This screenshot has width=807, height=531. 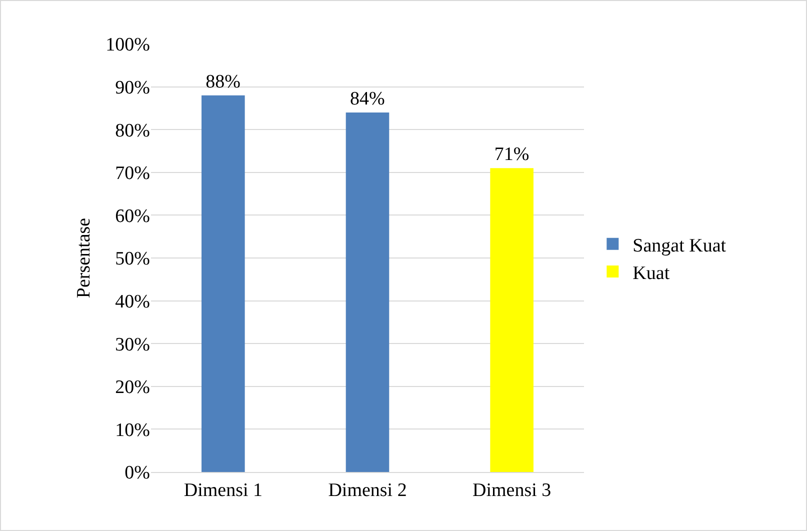 I want to click on legend-label: Kuat, so click(x=651, y=273).